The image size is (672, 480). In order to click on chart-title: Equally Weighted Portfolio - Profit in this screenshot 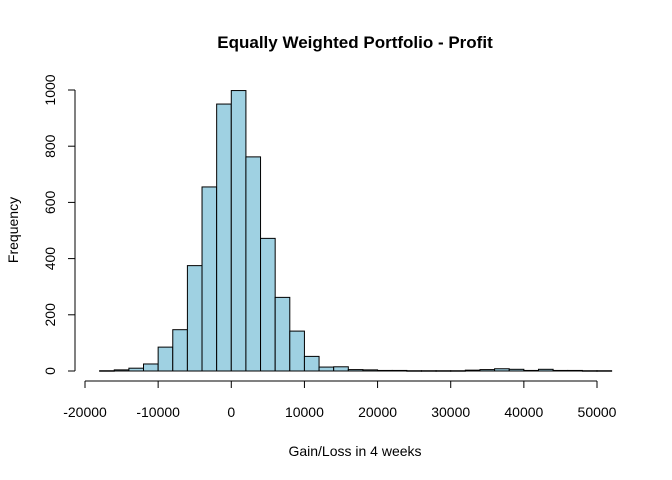, I will do `click(355, 42)`.